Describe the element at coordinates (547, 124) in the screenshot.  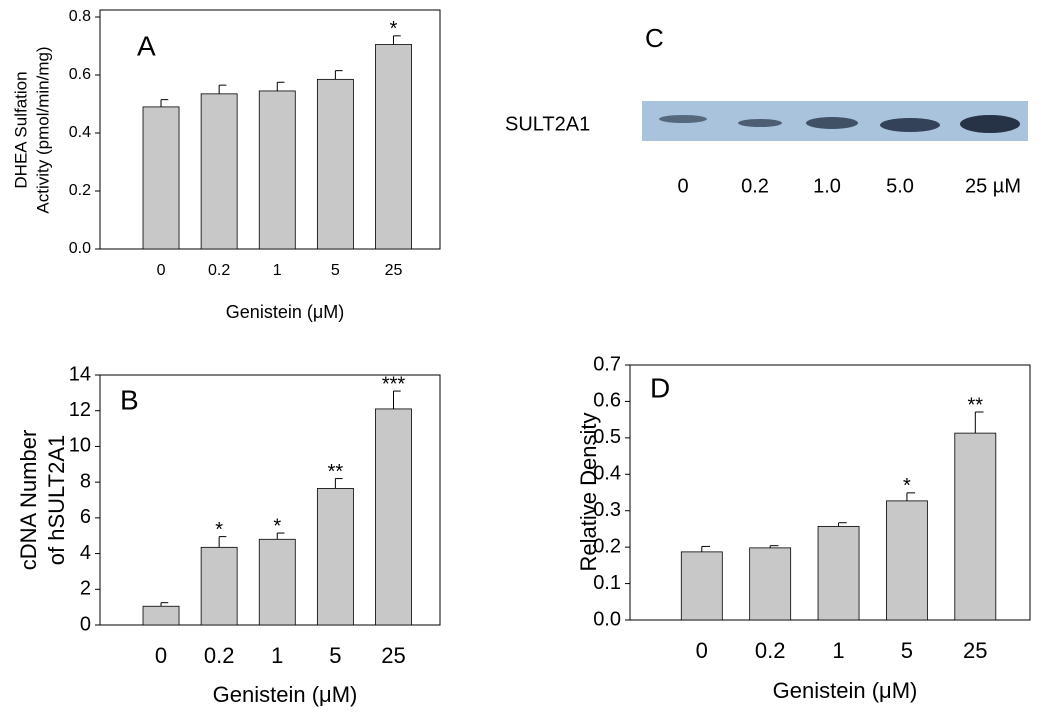
I see `blot-row-label: SULT2A1` at that location.